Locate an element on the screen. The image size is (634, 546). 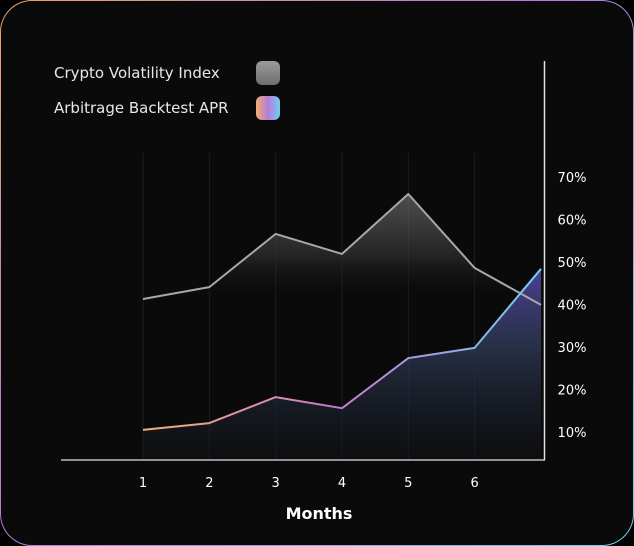
x-axis-title: Months is located at coordinates (319, 513).